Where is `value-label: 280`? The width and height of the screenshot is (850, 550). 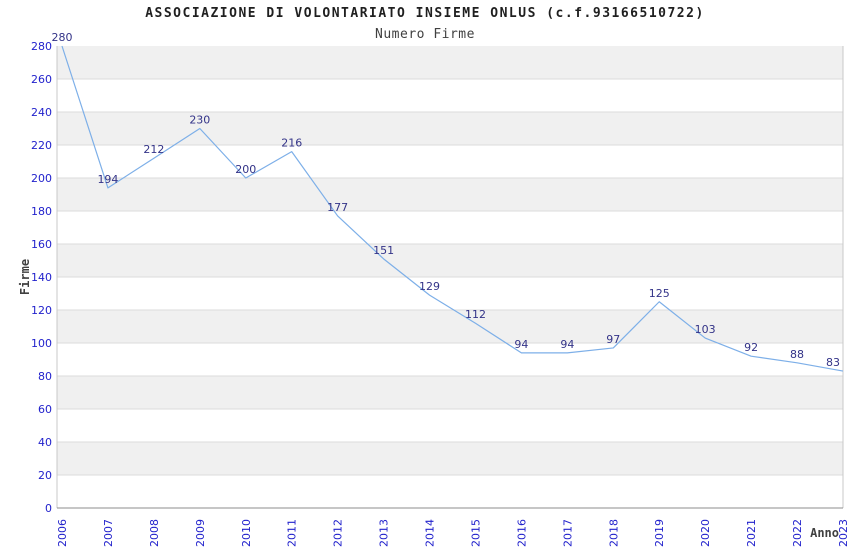 value-label: 280 is located at coordinates (62, 37).